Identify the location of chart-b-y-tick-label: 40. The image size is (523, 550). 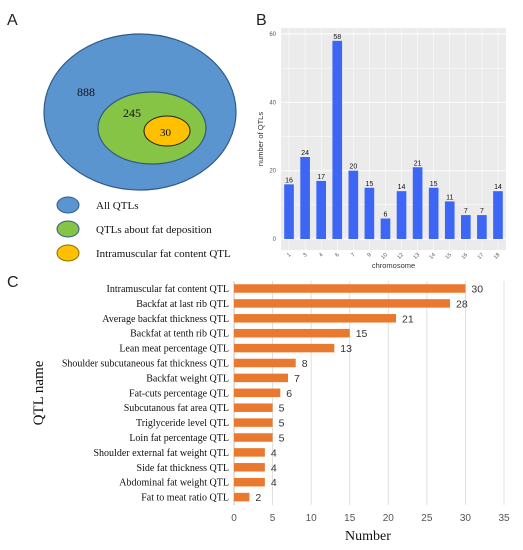
(272, 103).